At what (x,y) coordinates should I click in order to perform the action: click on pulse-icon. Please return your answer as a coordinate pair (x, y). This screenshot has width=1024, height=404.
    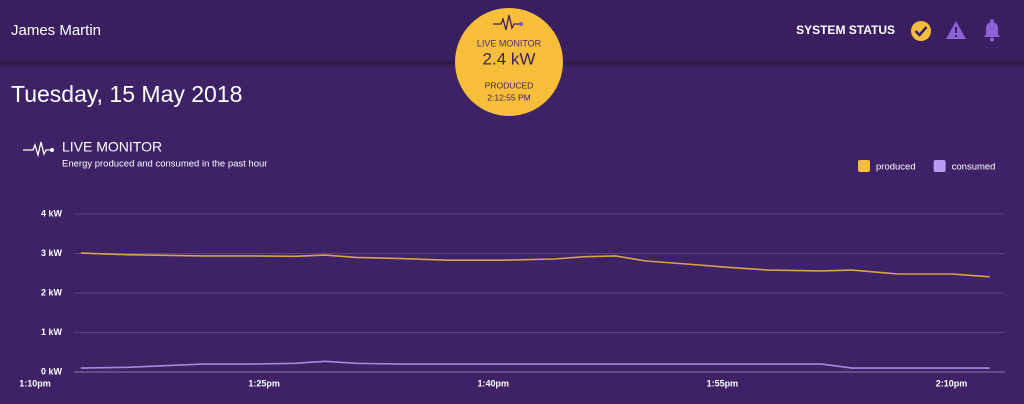
    Looking at the image, I should click on (36, 149).